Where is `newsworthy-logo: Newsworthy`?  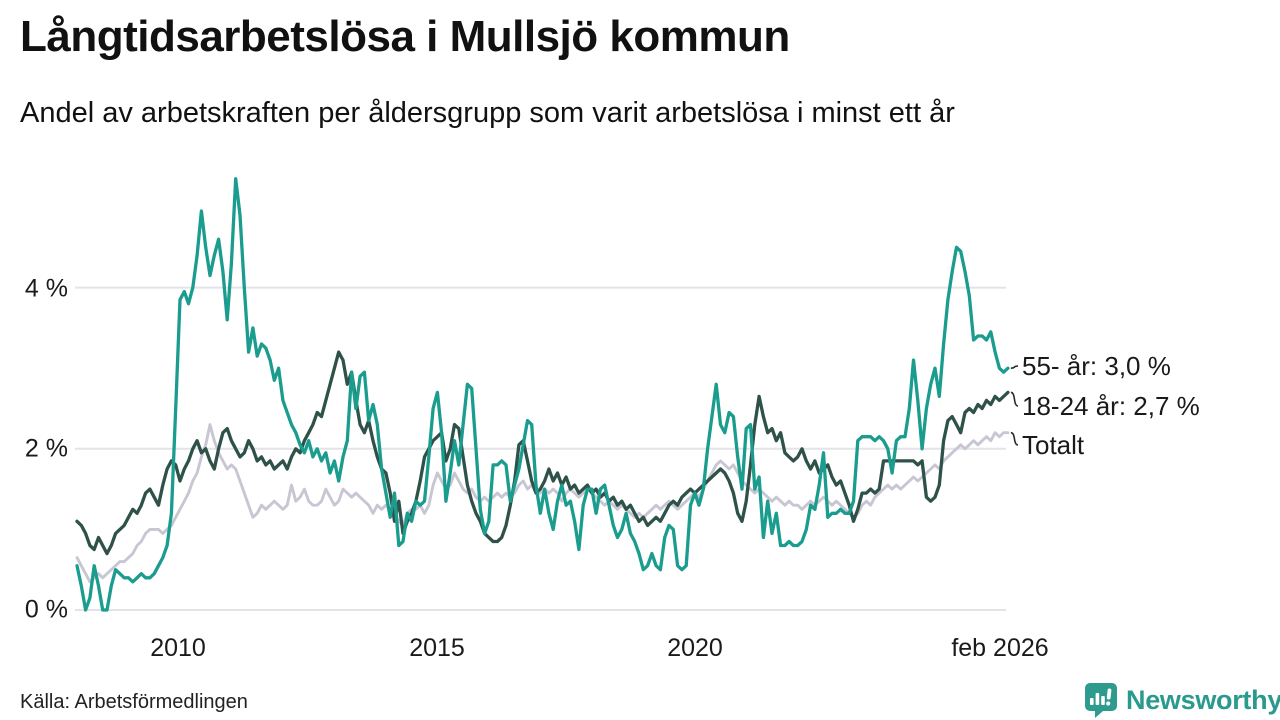 newsworthy-logo: Newsworthy is located at coordinates (1182, 700).